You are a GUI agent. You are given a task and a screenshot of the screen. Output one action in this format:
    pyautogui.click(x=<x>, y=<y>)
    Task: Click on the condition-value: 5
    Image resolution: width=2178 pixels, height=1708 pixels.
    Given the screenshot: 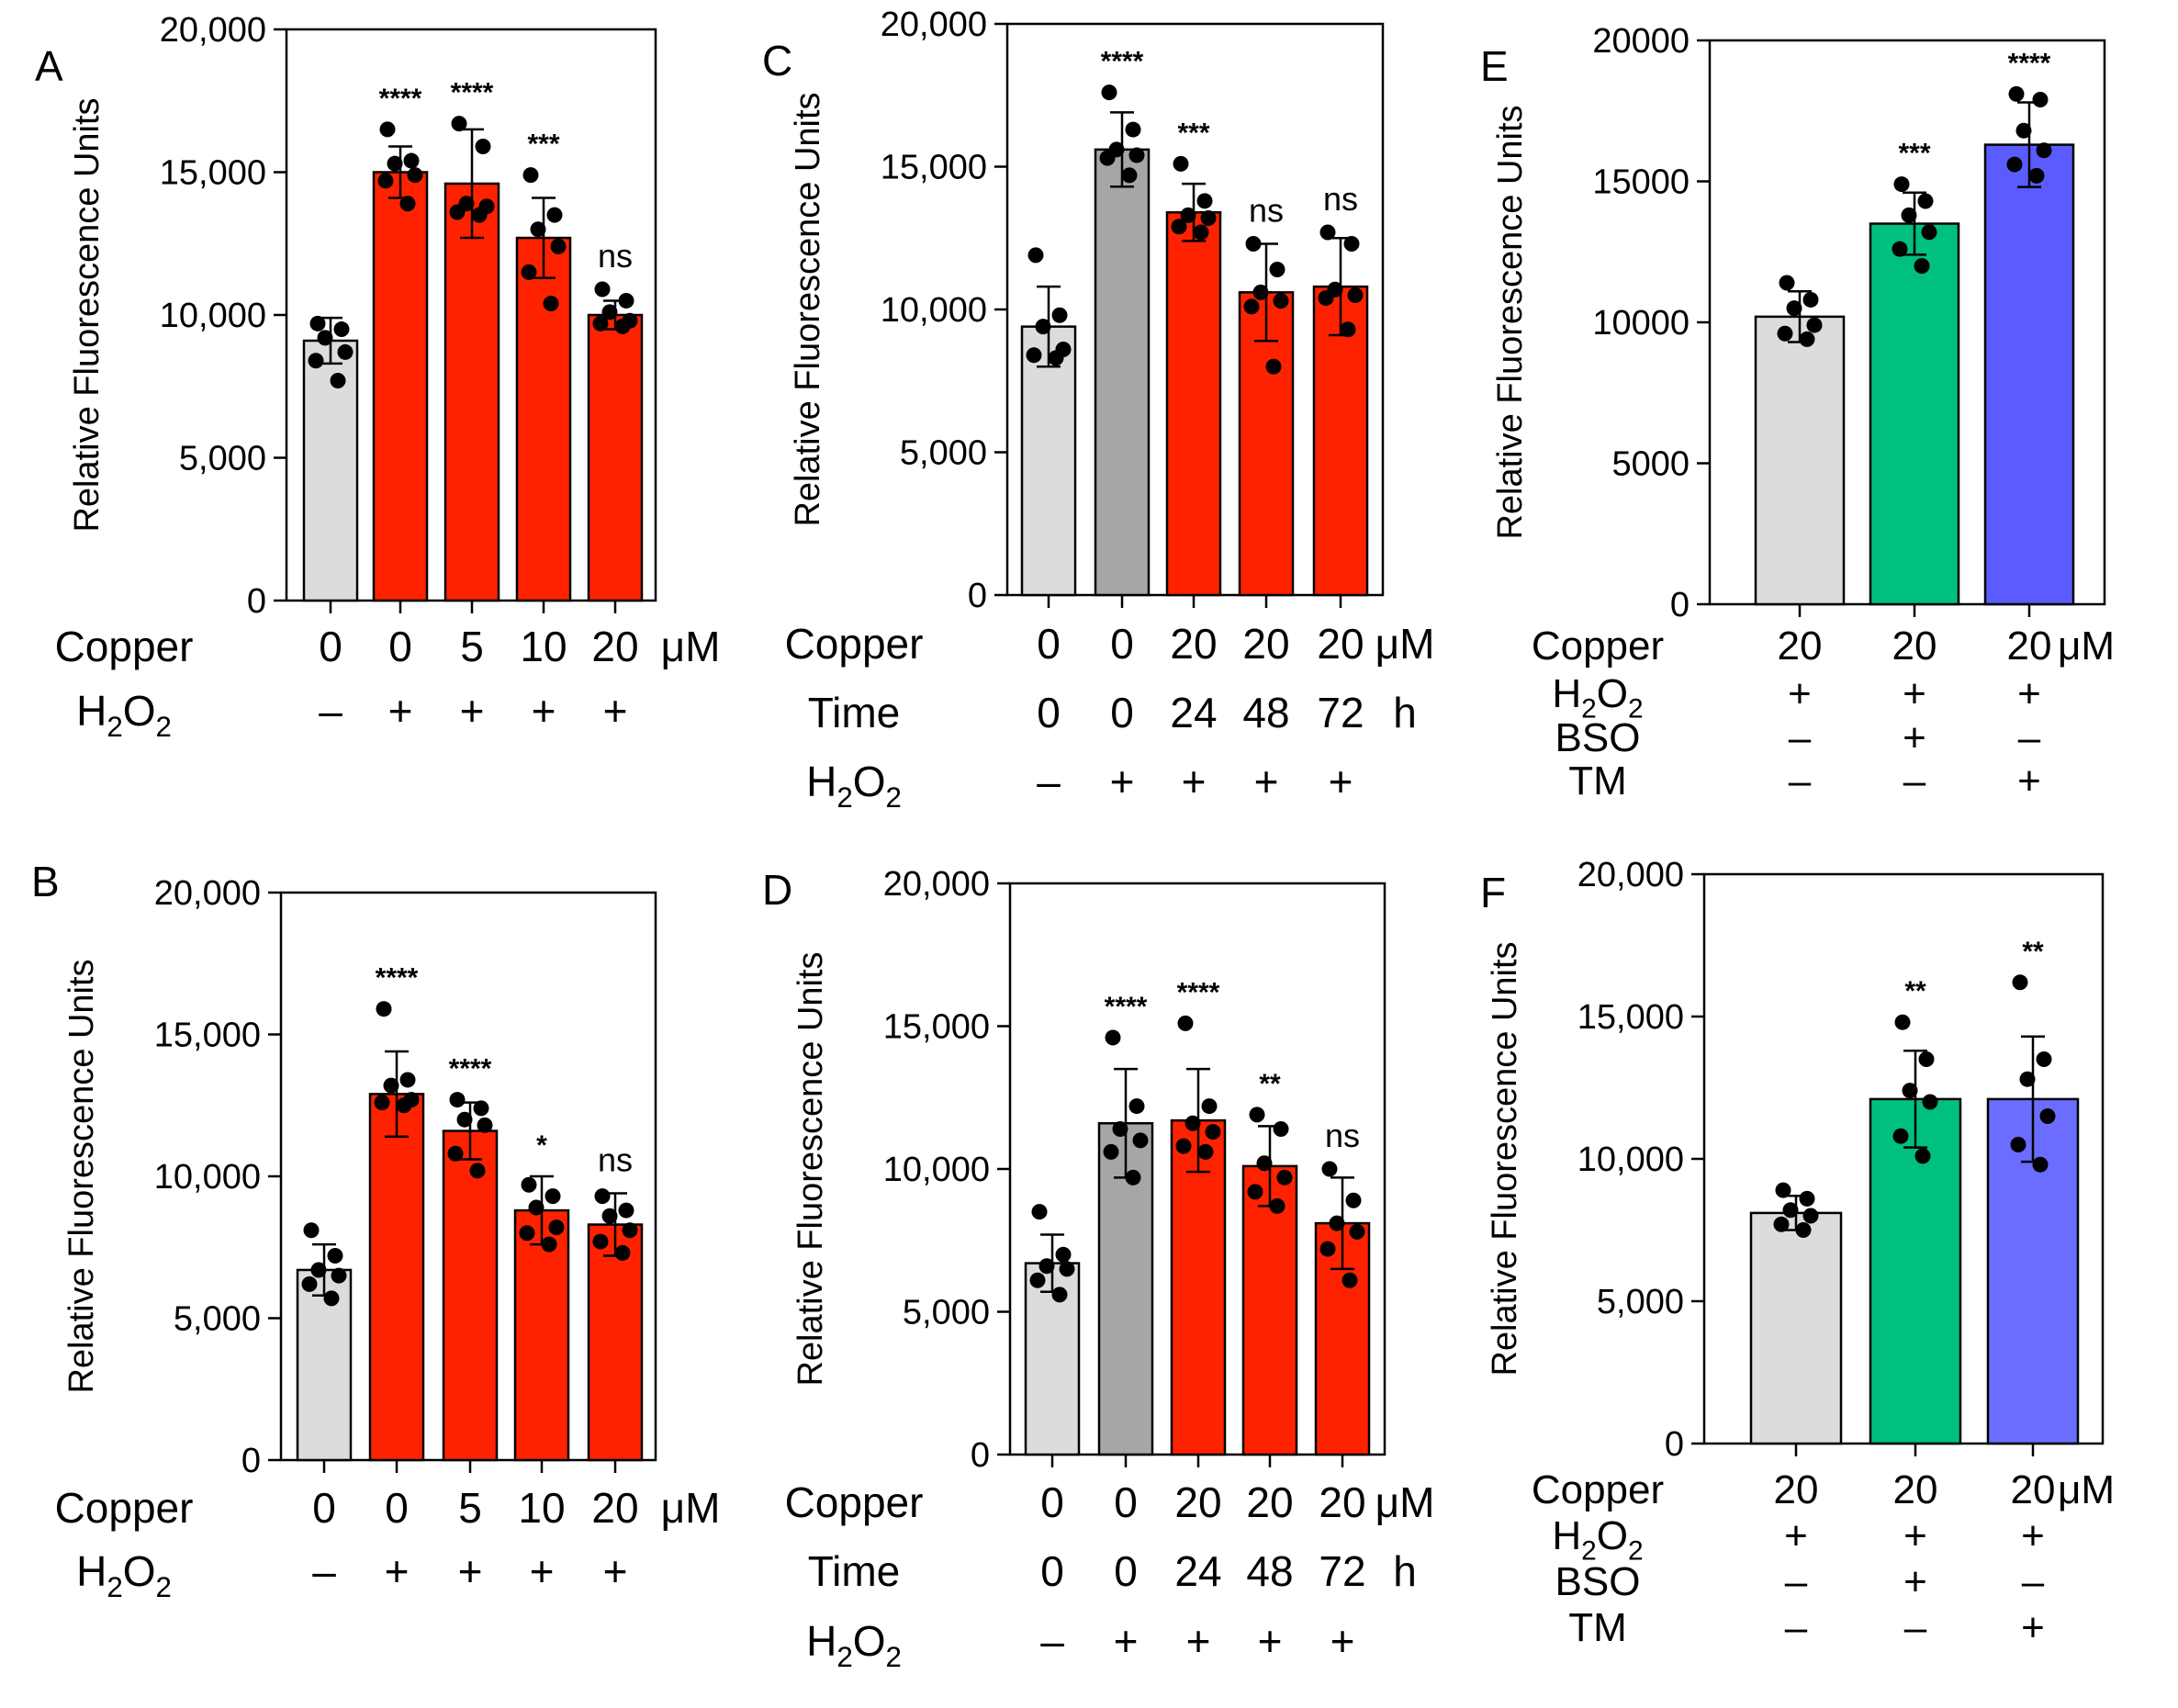 What is the action you would take?
    pyautogui.click(x=470, y=1508)
    